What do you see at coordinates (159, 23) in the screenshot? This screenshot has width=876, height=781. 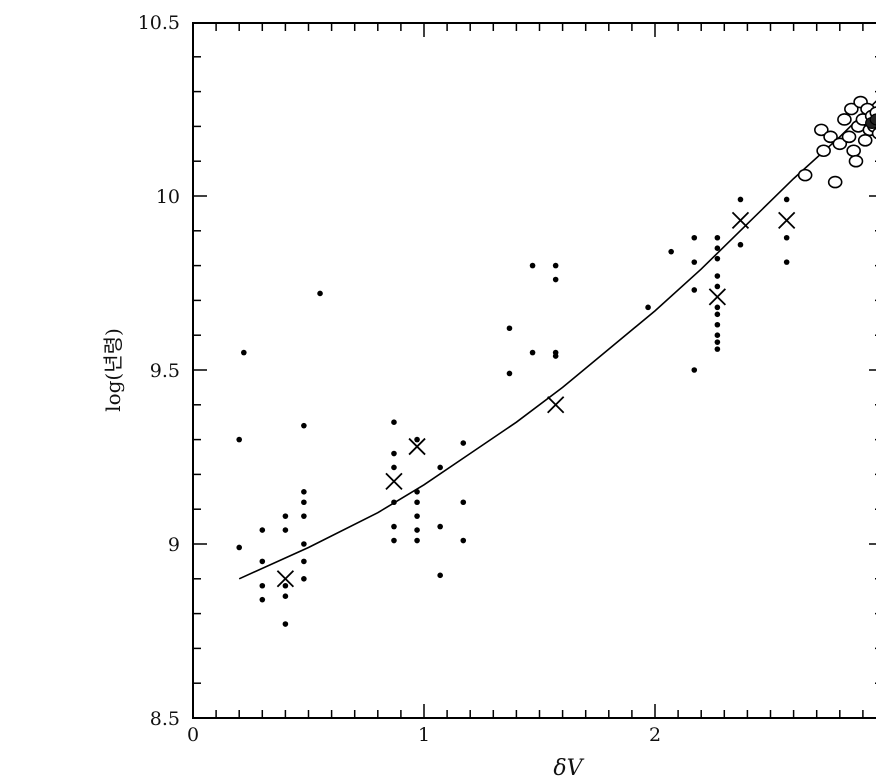 I see `y-tick-label: 10.5` at bounding box center [159, 23].